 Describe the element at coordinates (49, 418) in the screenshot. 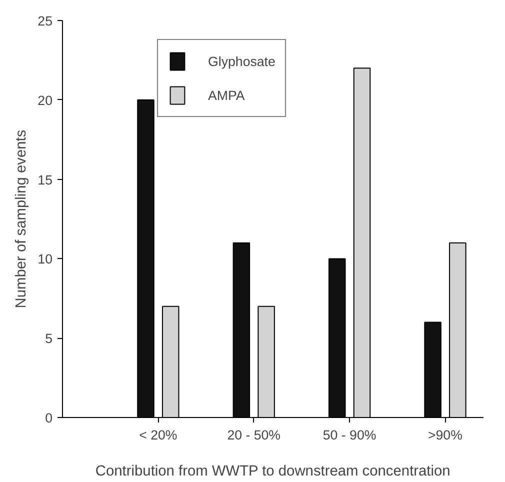

I see `y-tick-label: 0` at that location.